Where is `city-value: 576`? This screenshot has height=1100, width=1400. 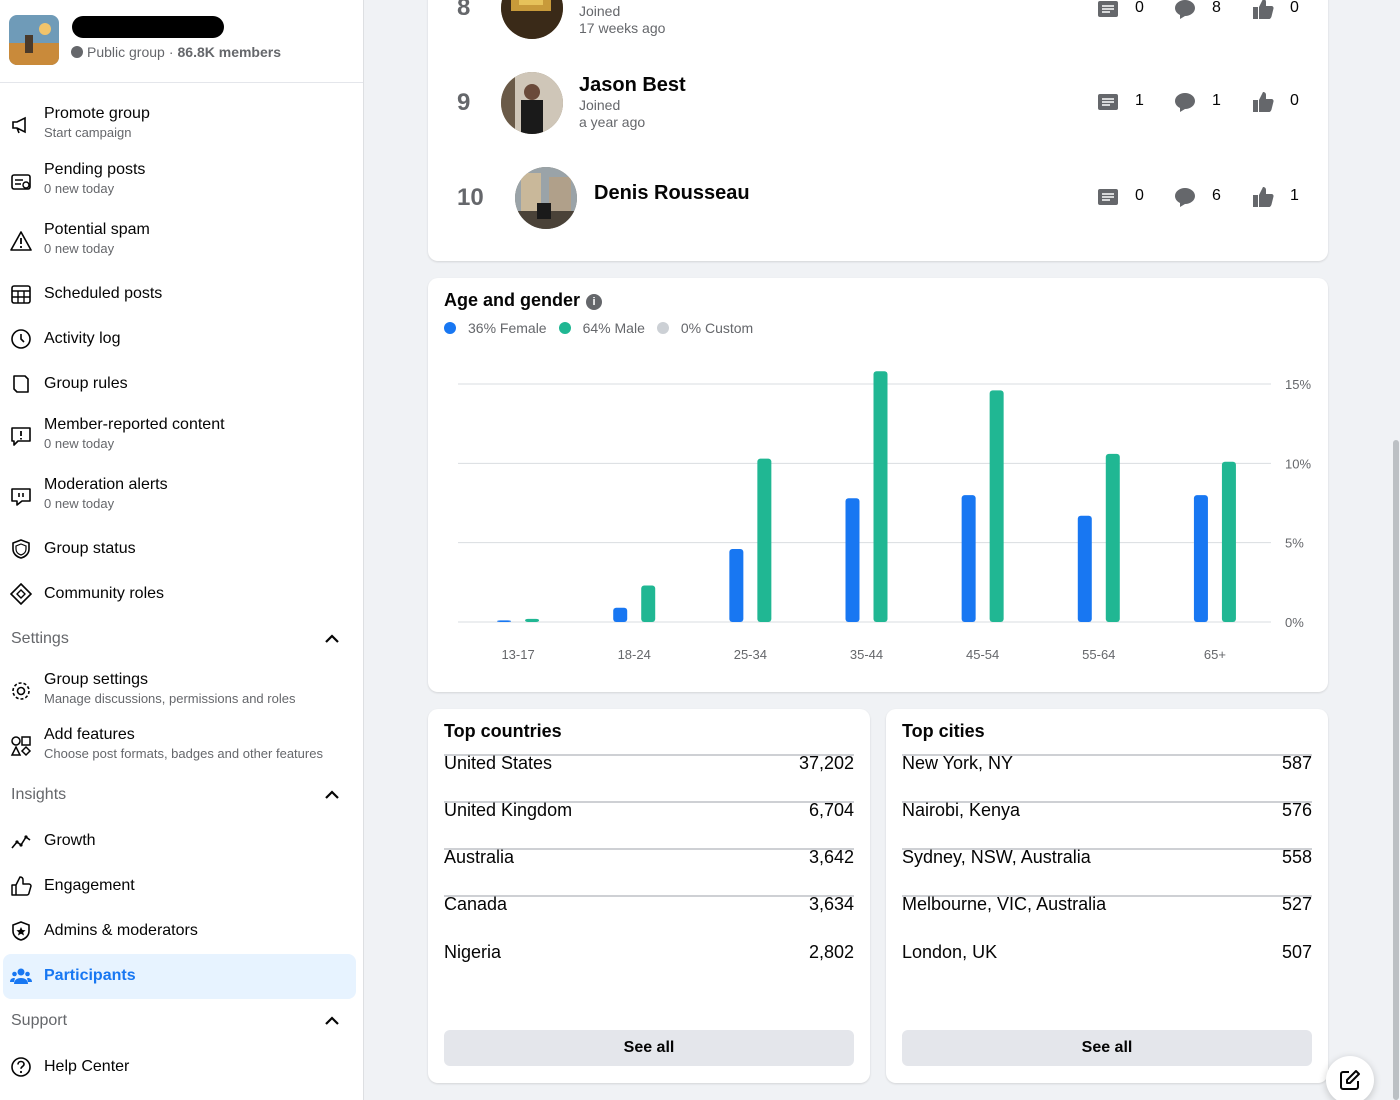 city-value: 576 is located at coordinates (1296, 810).